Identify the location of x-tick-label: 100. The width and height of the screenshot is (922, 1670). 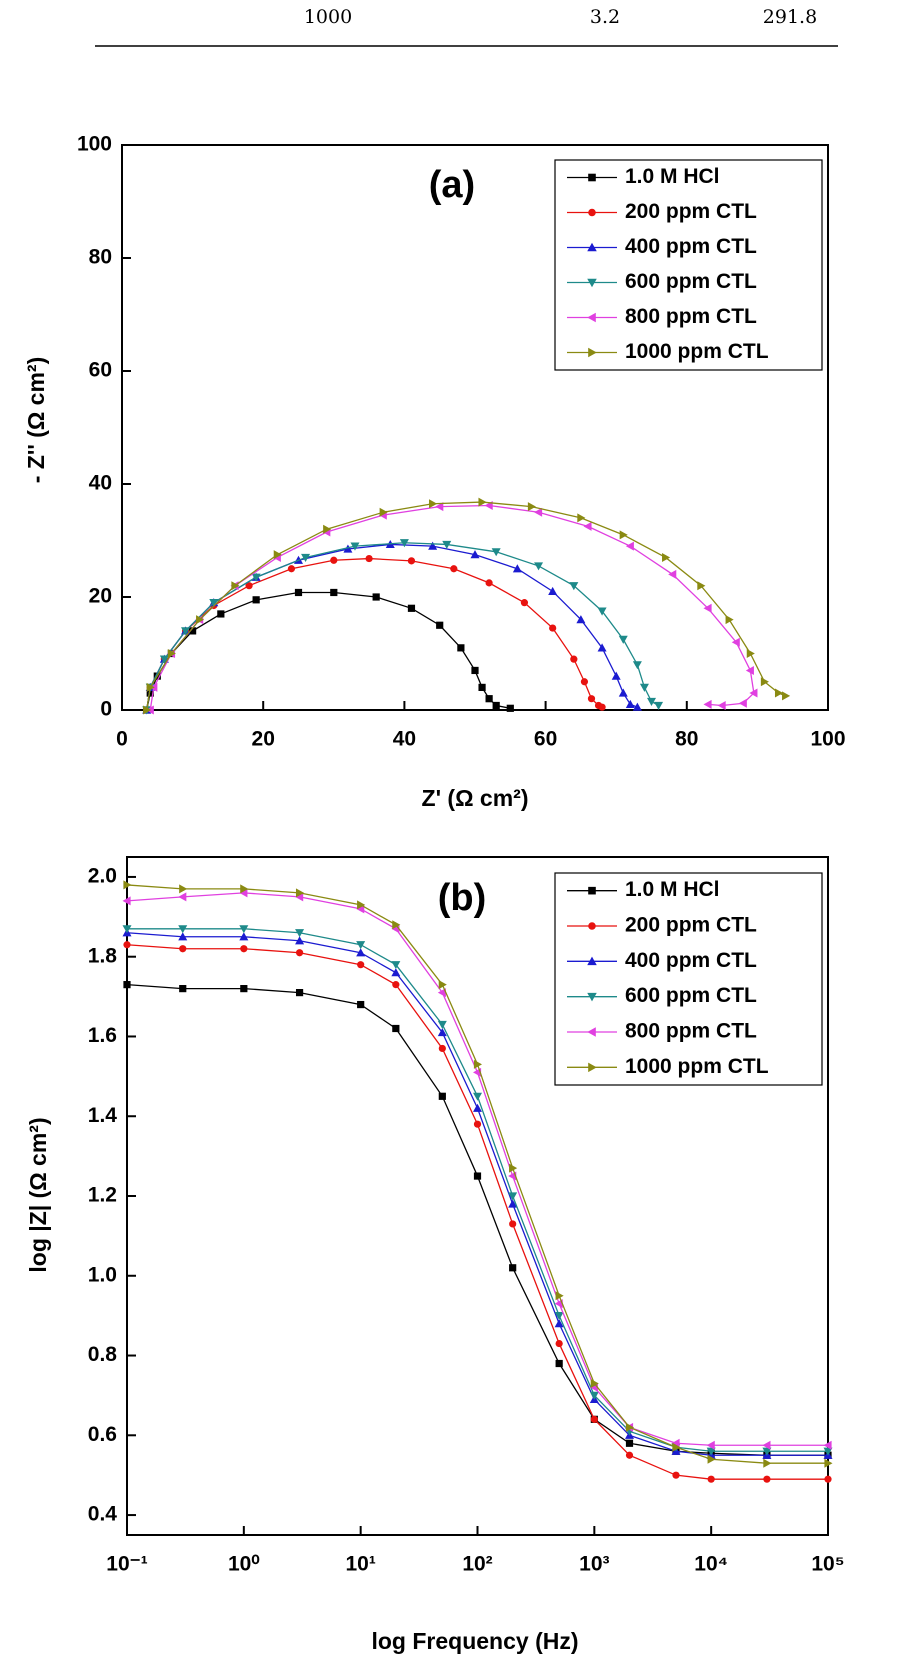
(827, 739).